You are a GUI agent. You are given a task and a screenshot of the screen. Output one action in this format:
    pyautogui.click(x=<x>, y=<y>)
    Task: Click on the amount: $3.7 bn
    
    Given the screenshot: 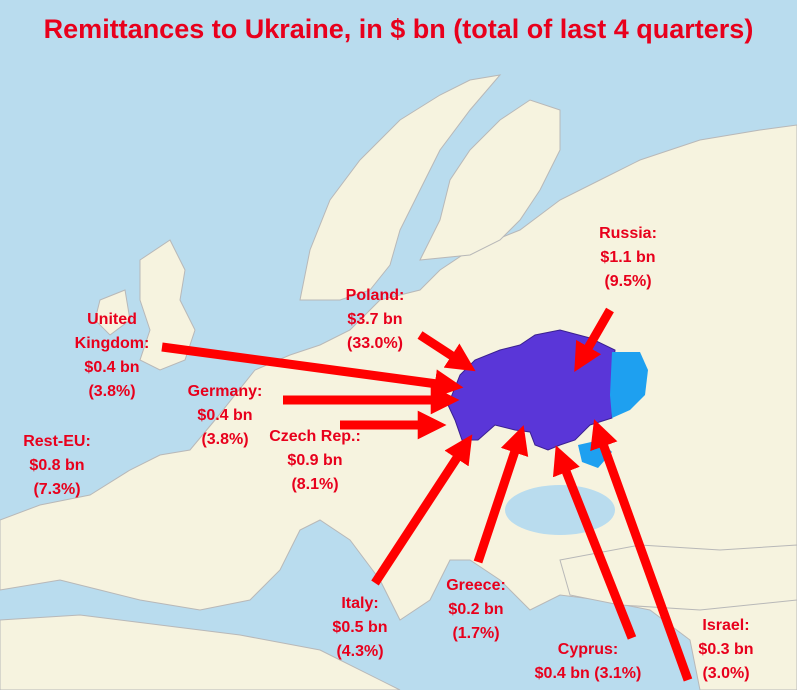 What is the action you would take?
    pyautogui.click(x=375, y=319)
    